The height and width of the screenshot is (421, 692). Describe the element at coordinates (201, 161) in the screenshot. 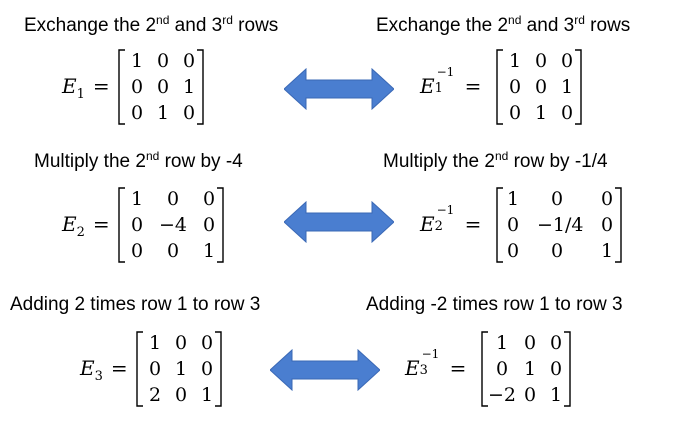

I see `heading-text: row by -4` at that location.